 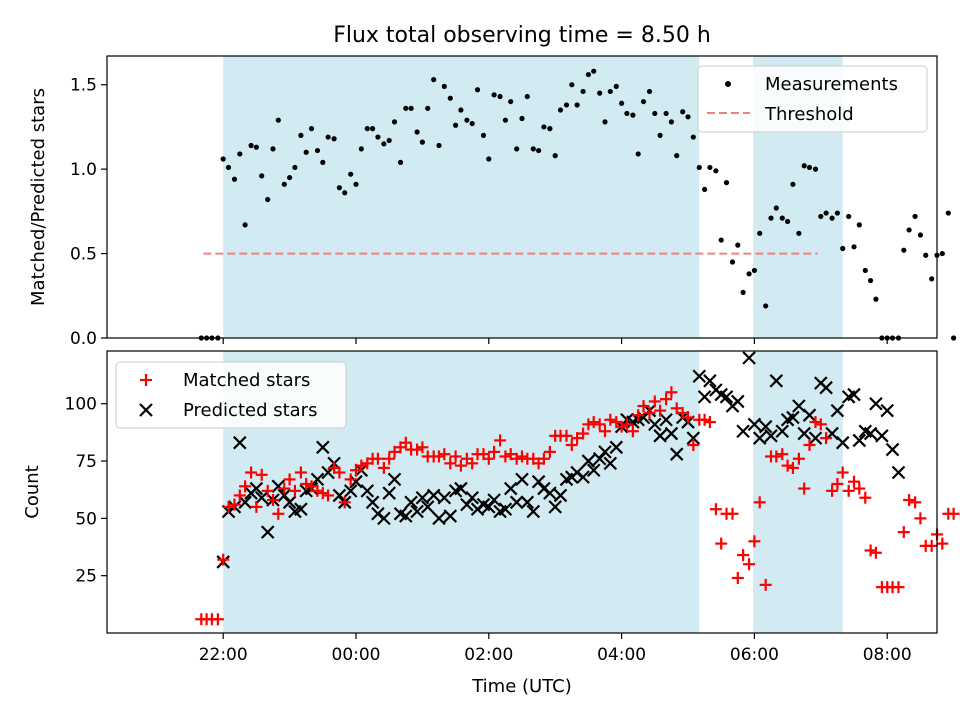 What do you see at coordinates (86, 462) in the screenshot?
I see `y-tick-label: 75` at bounding box center [86, 462].